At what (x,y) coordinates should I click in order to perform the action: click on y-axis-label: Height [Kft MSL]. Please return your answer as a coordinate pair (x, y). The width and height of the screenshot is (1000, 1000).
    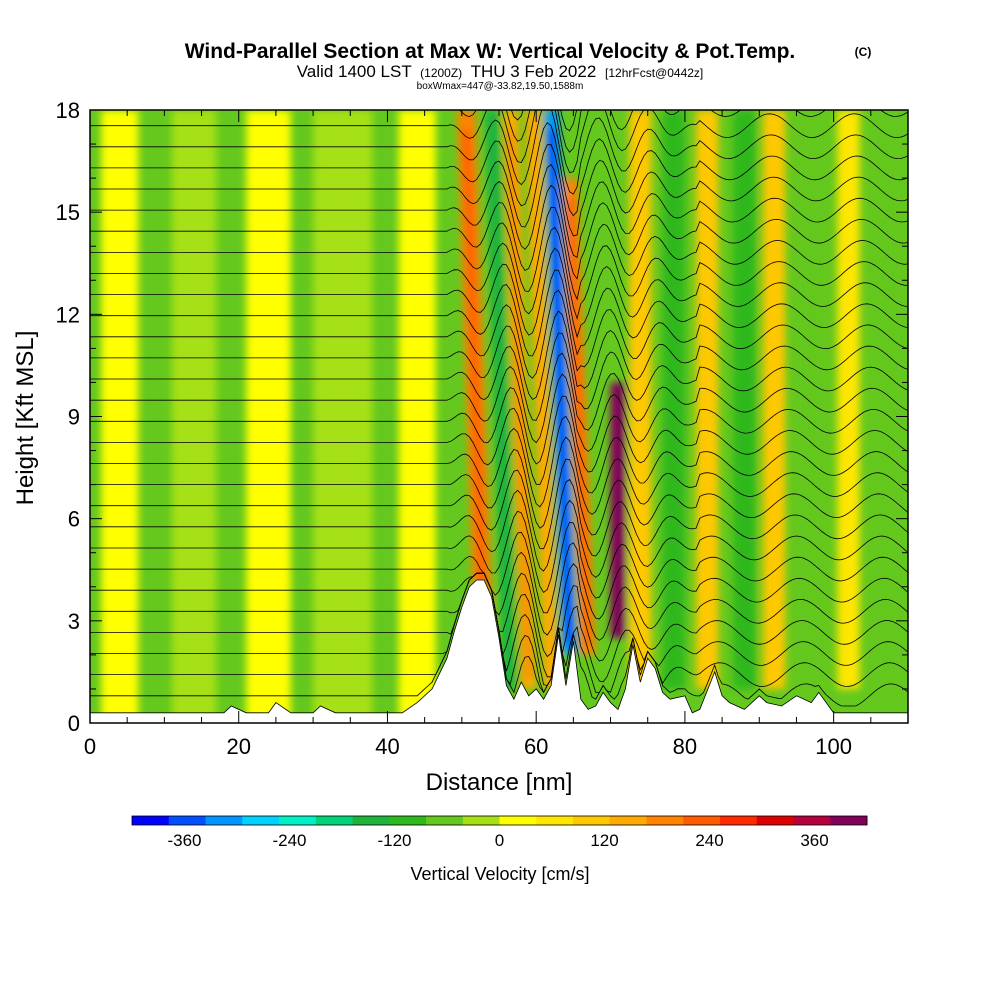
    Looking at the image, I should click on (25, 418).